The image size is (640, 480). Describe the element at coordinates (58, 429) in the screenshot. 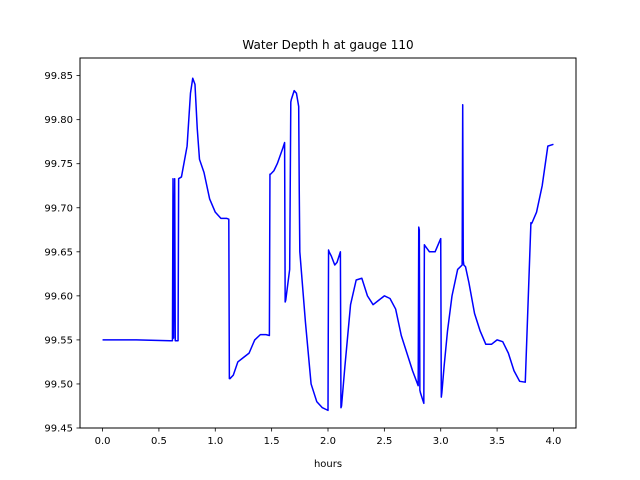

I see `y-tick-label: 99.45` at that location.